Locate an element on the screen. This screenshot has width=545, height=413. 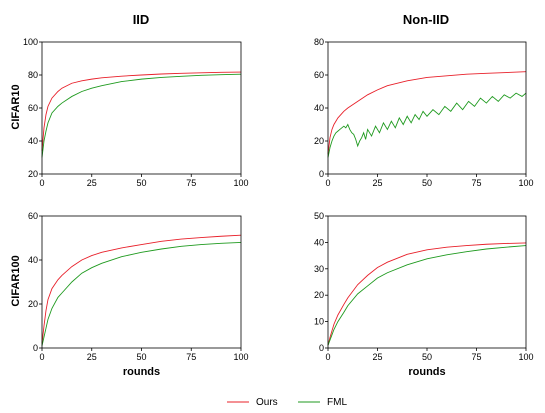
row-label-cifar100: CIFAR100 is located at coordinates (16, 280).